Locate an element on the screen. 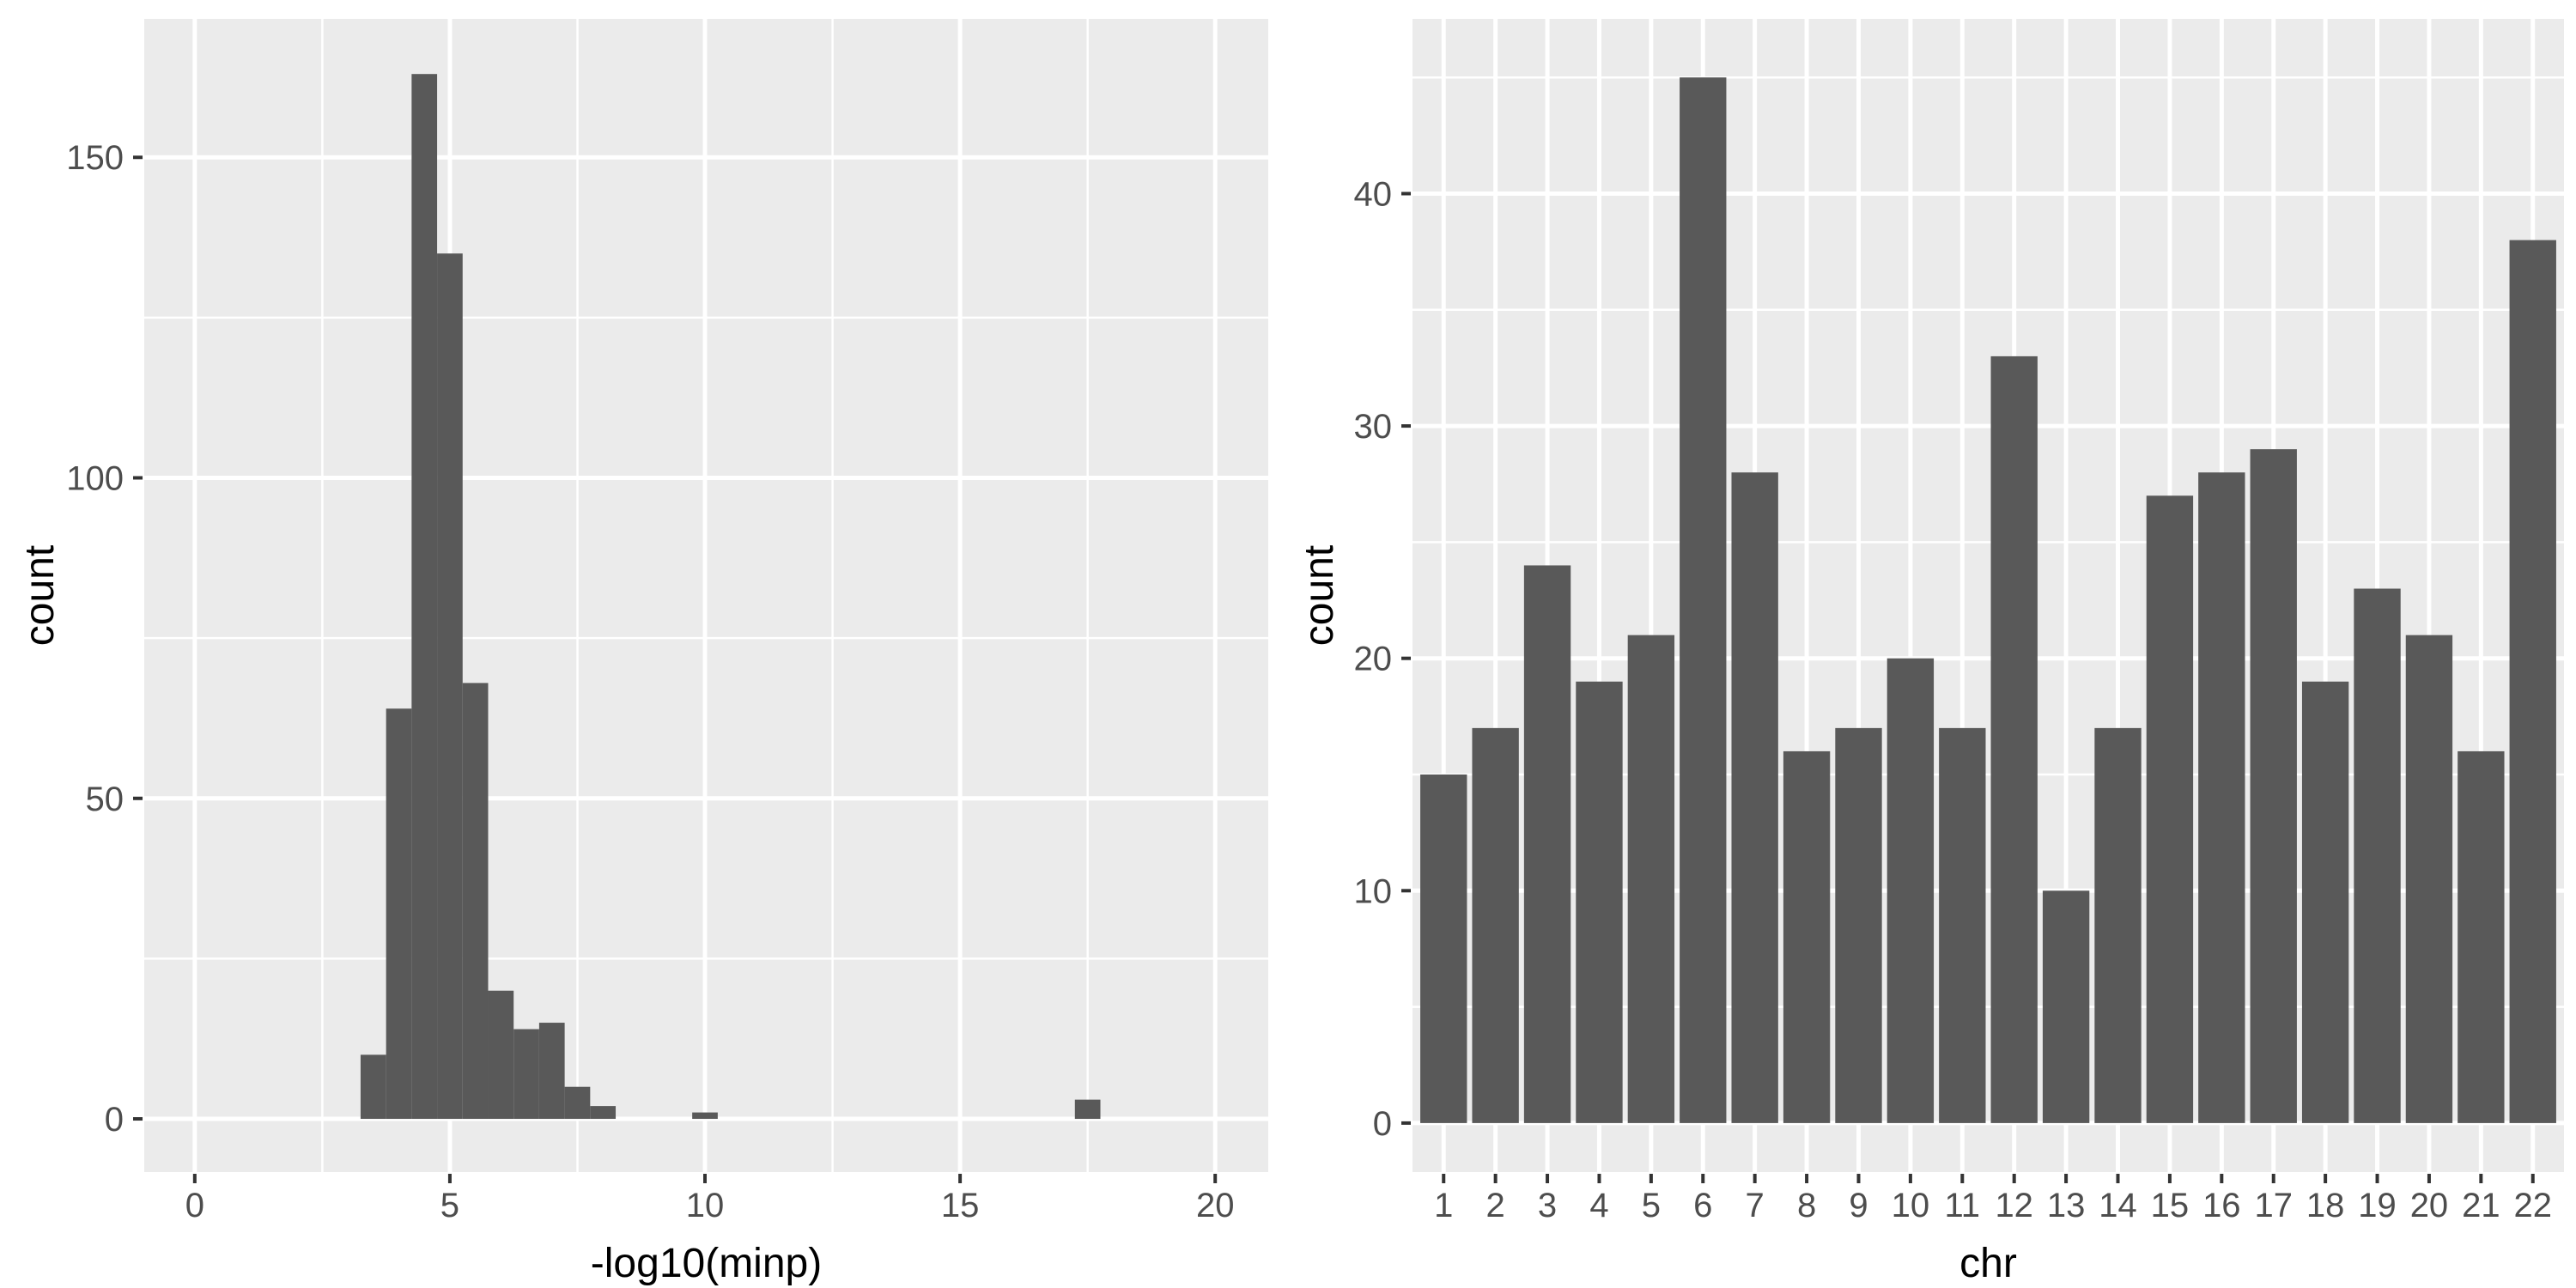 This screenshot has width=2576, height=1288. y-tick-label: 50 is located at coordinates (106, 799).